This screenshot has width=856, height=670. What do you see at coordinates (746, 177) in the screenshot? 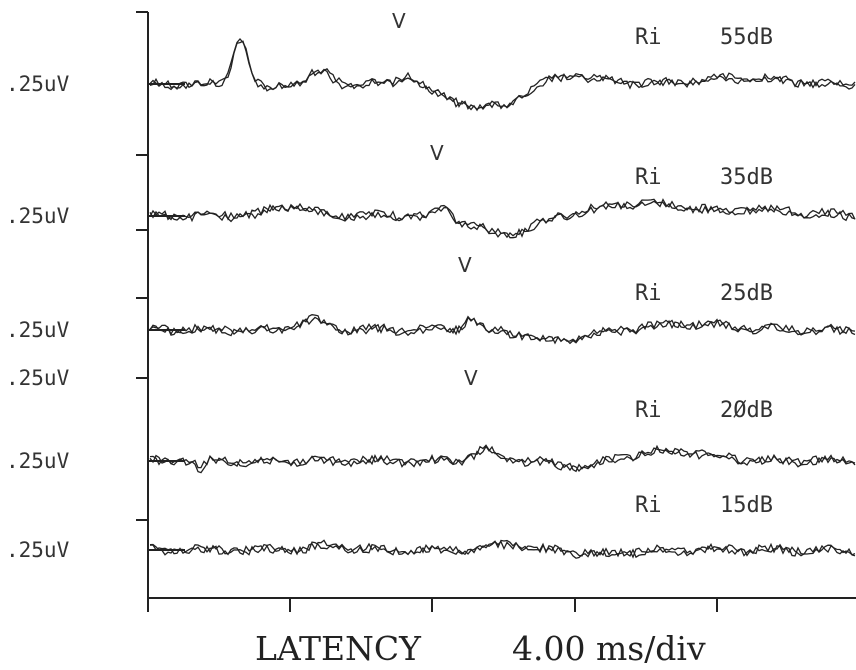
I see `trace-level-label: 35dB` at bounding box center [746, 177].